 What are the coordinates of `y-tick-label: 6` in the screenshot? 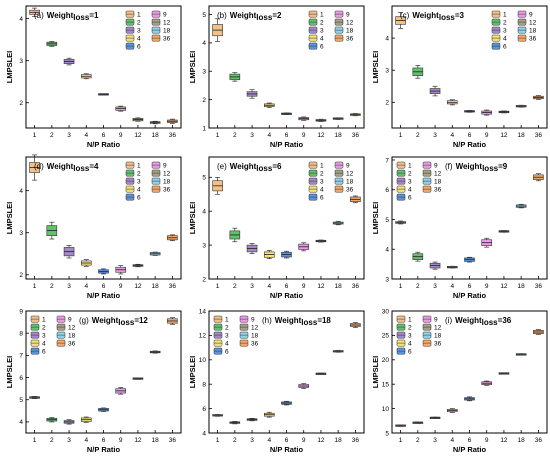 It's located at (21, 378).